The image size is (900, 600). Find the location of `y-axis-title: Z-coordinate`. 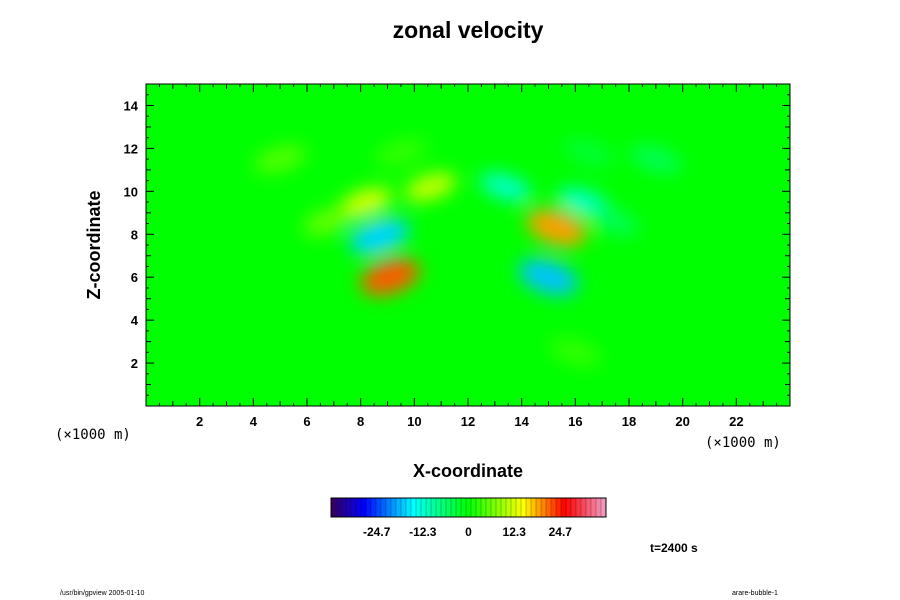

y-axis-title: Z-coordinate is located at coordinates (94, 244).